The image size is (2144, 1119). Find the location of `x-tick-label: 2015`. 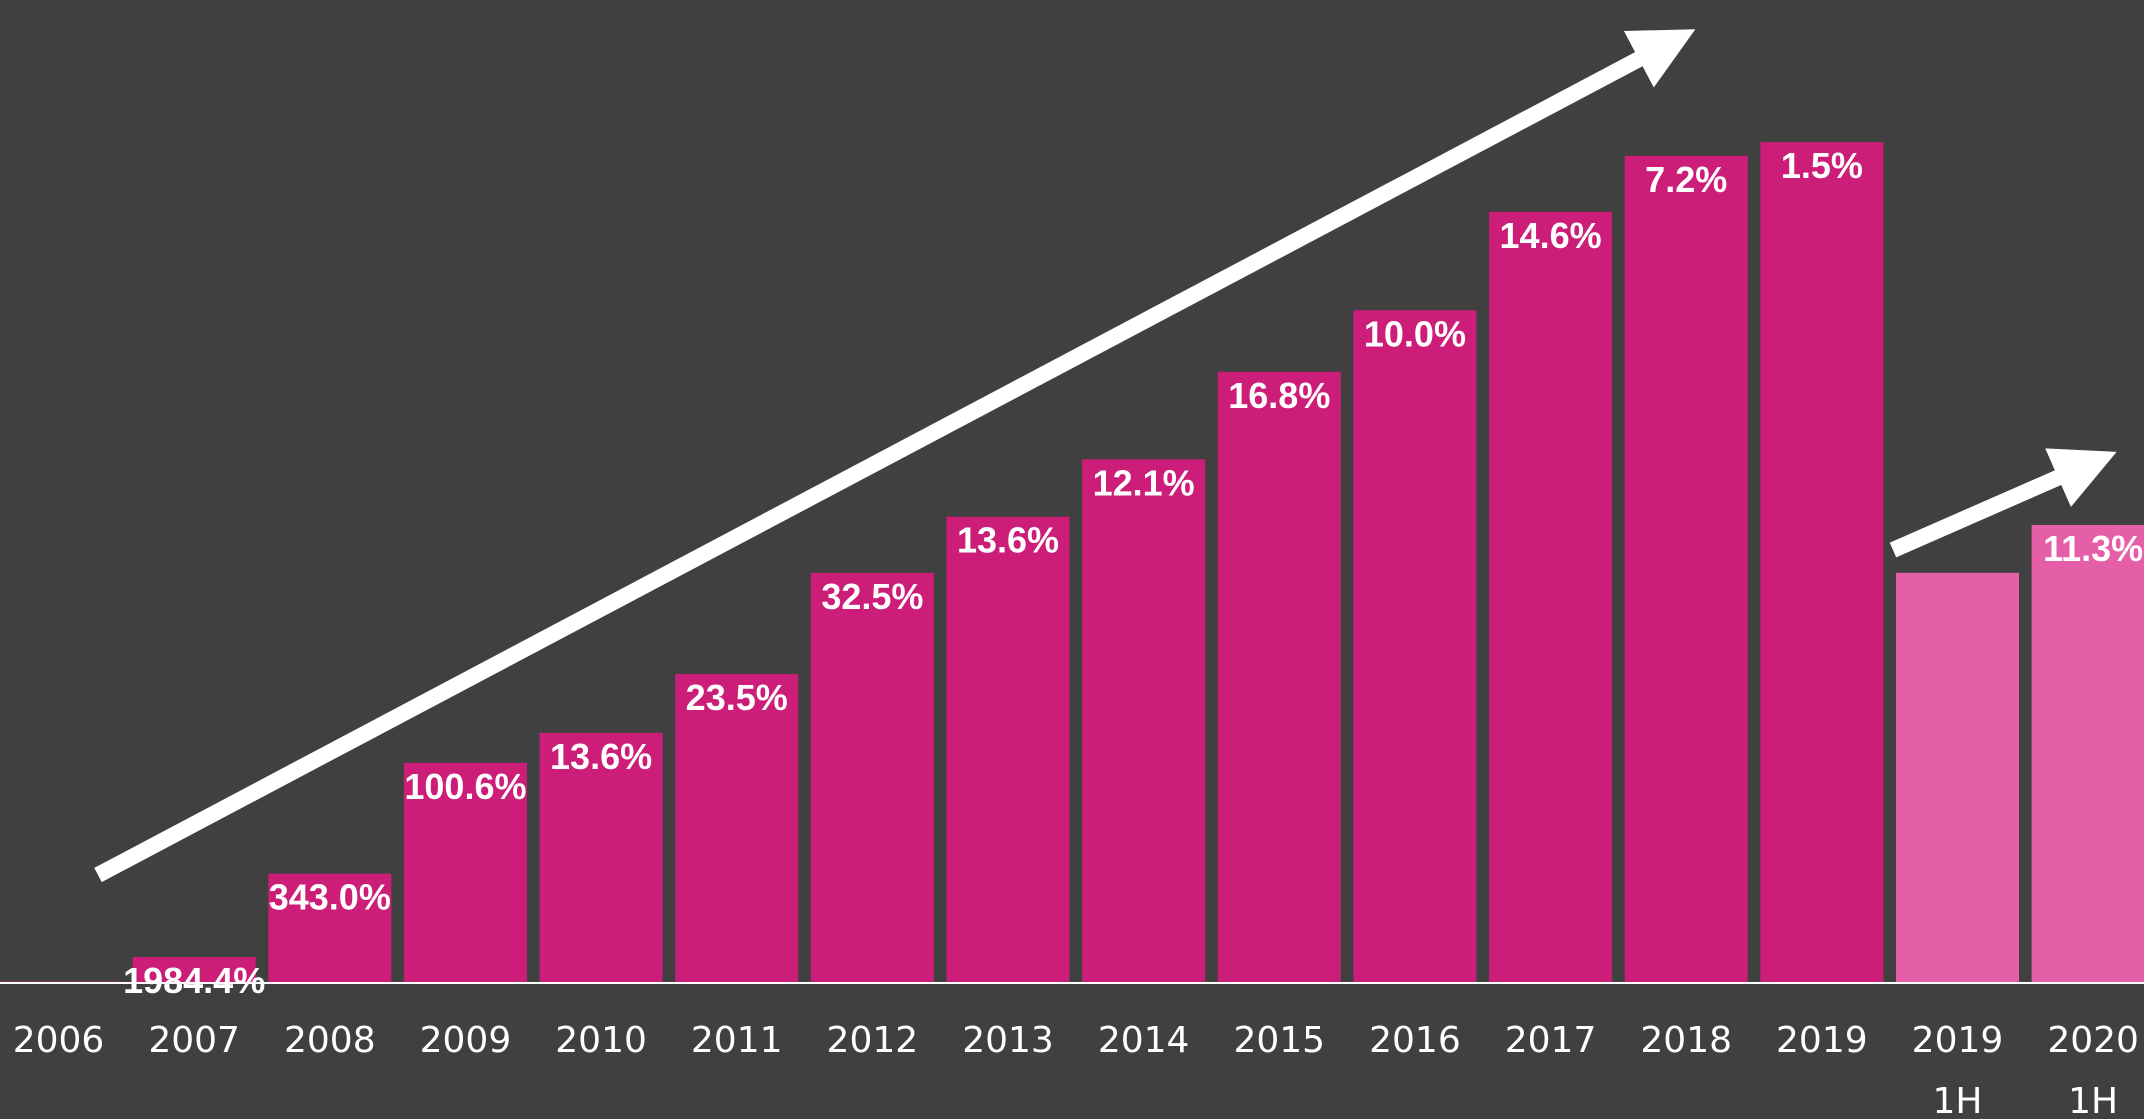

x-tick-label: 2015 is located at coordinates (1279, 1040).